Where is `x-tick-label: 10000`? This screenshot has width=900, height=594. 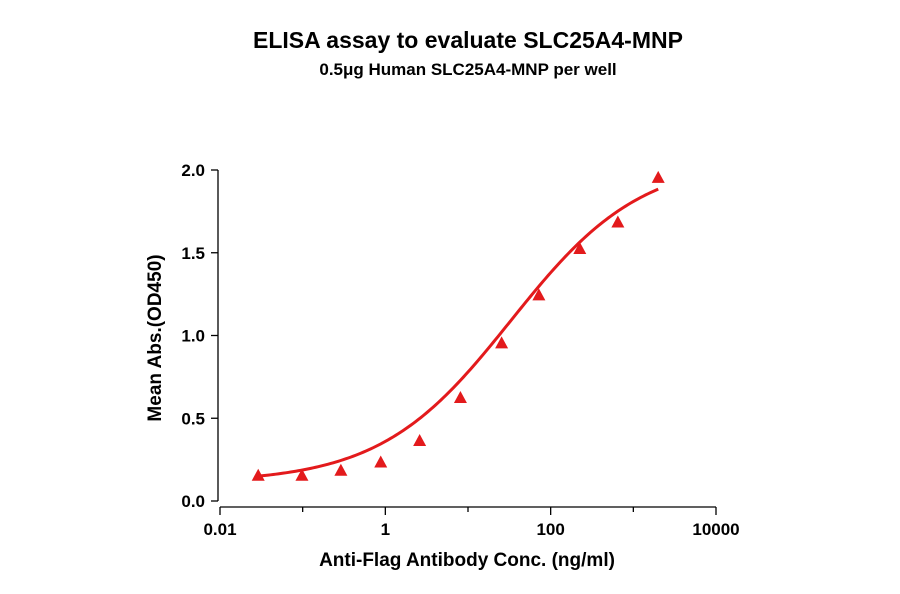 x-tick-label: 10000 is located at coordinates (715, 529).